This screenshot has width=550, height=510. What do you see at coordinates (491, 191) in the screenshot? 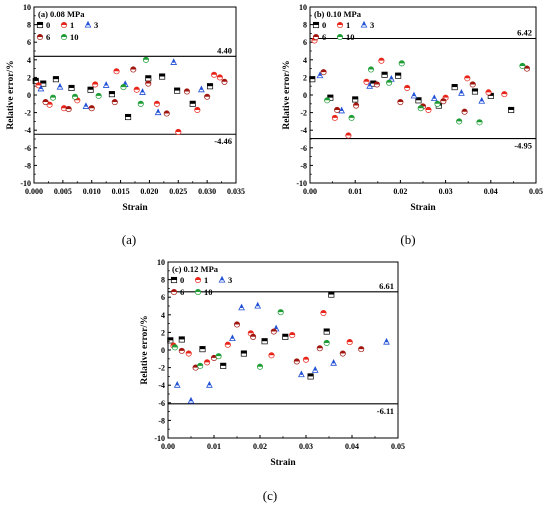
I see `x-tick-label: 0.04` at bounding box center [491, 191].